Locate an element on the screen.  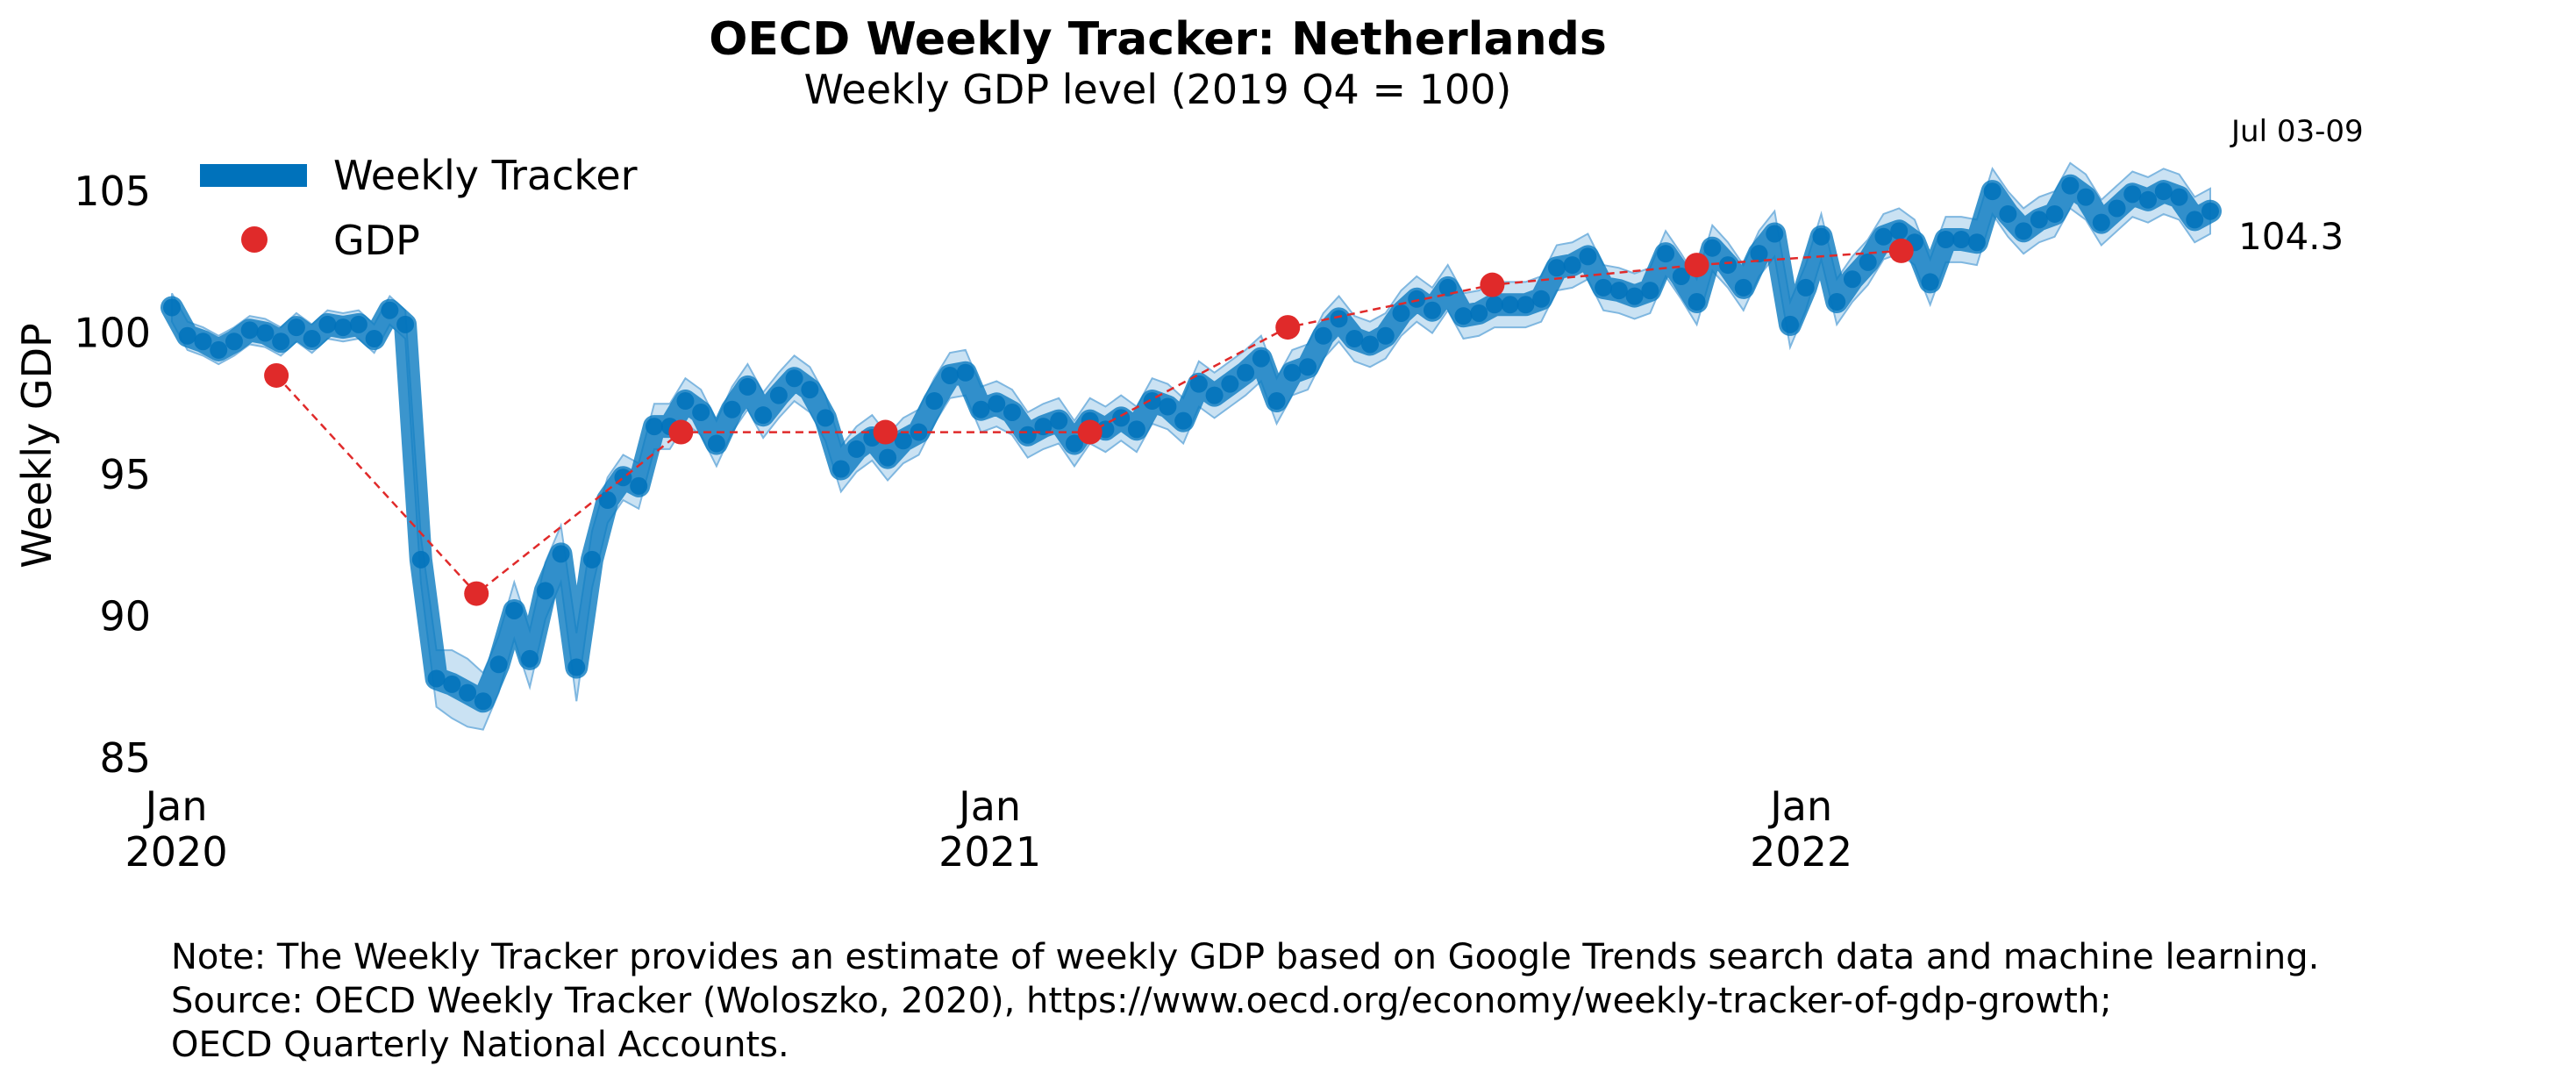
x-tick-year-label: 2021 is located at coordinates (990, 852).